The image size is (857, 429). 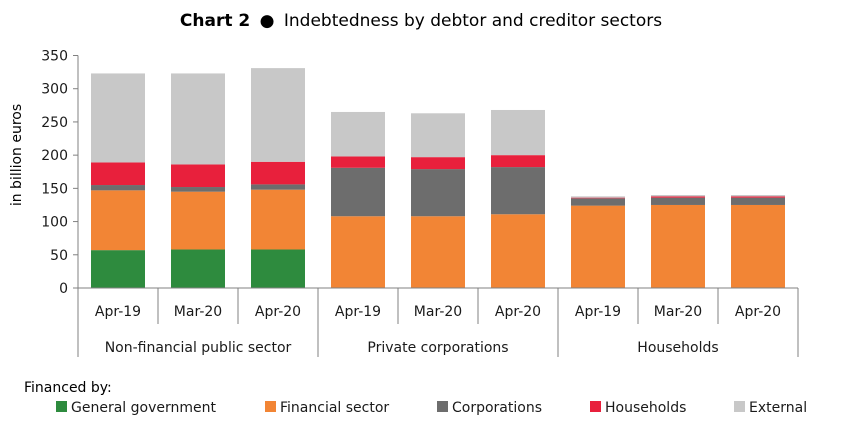 I want to click on legend-label: Households, so click(x=645, y=408).